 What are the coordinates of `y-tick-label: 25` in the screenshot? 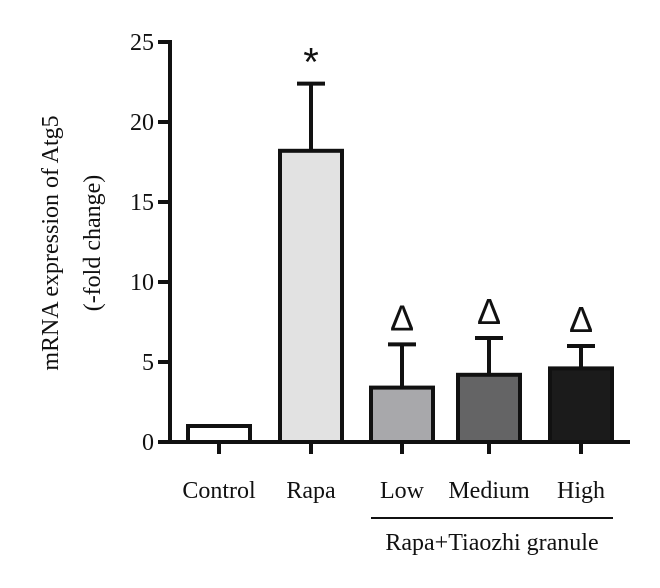 It's located at (142, 43).